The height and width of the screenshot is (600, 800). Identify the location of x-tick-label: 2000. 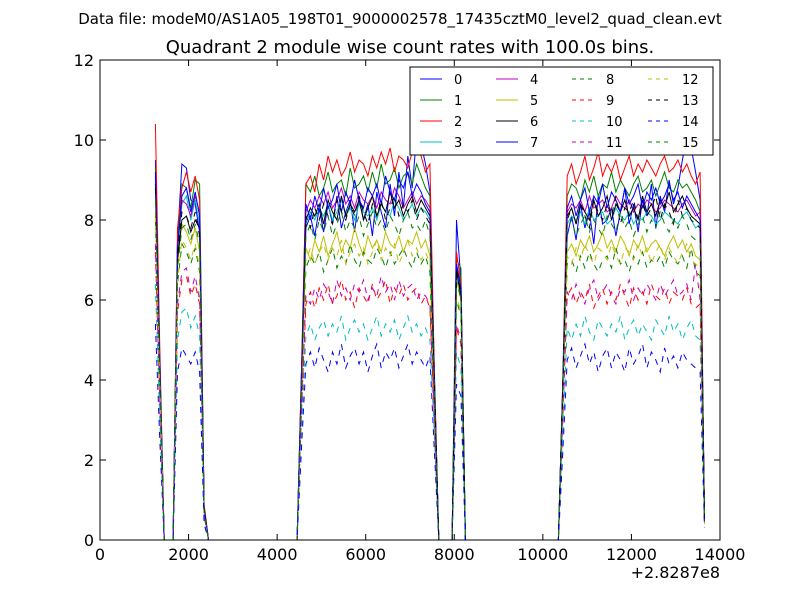
(188, 554).